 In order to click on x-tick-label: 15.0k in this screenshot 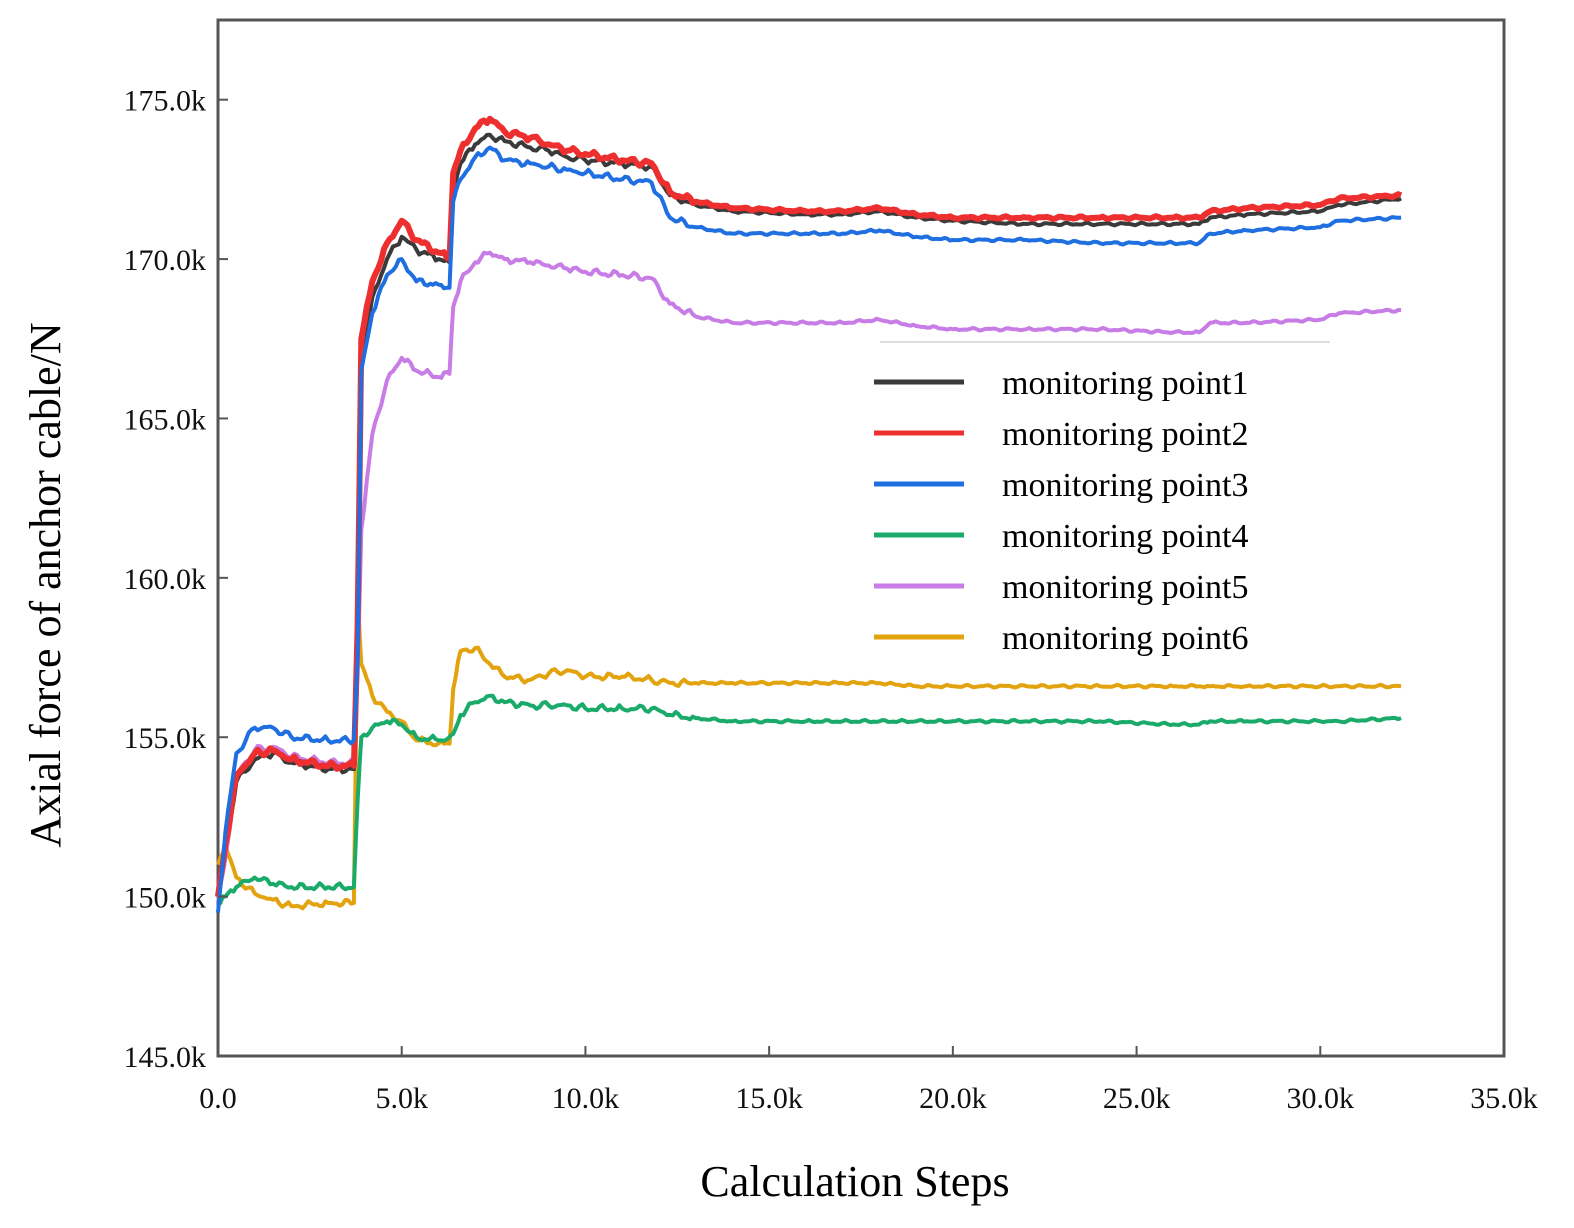, I will do `click(769, 1098)`.